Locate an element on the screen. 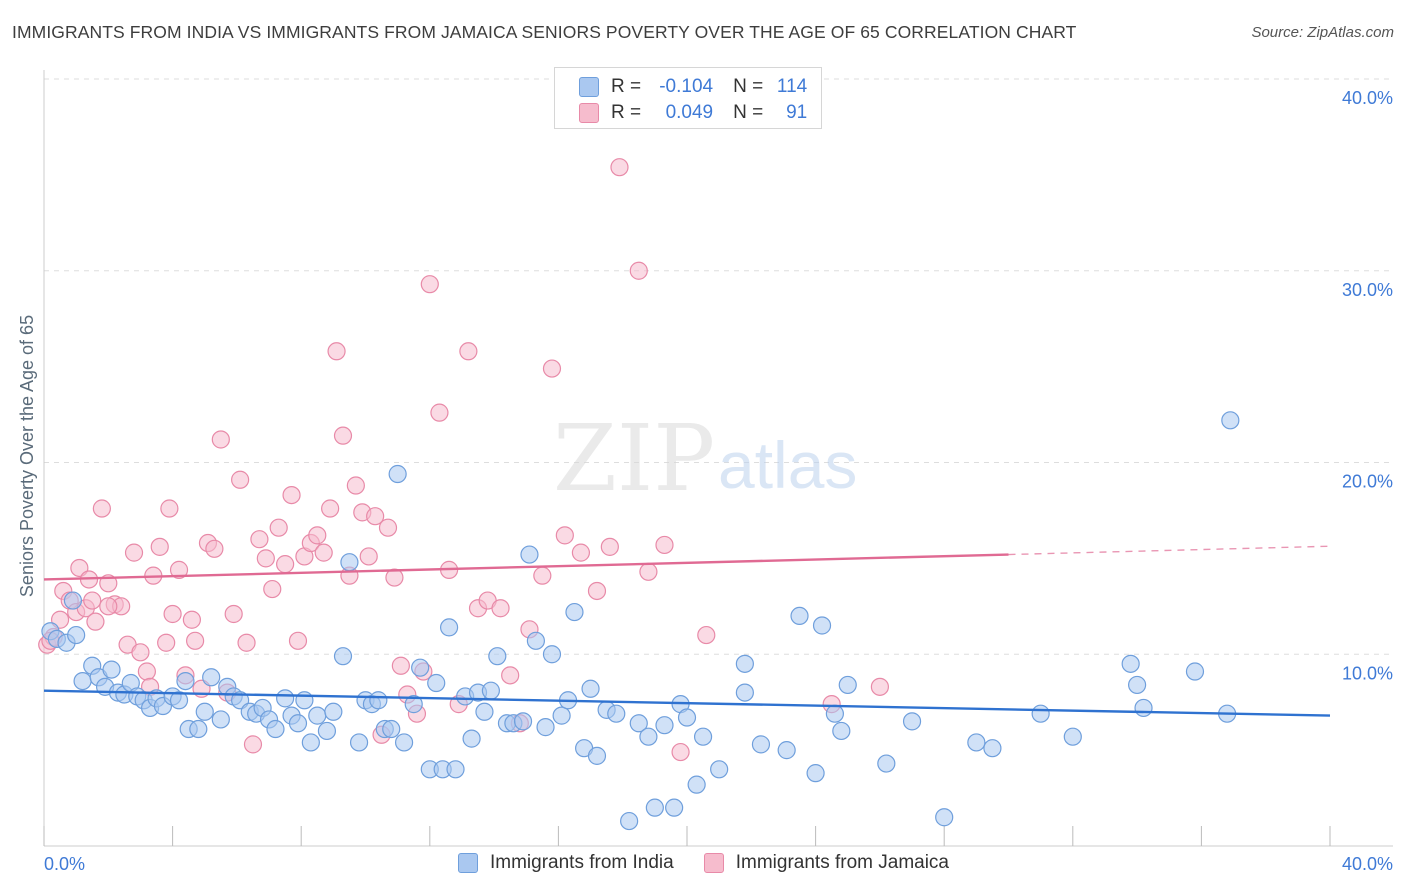 This screenshot has height=892, width=1406. legend-item-india: Immigrants from India is located at coordinates (566, 863).